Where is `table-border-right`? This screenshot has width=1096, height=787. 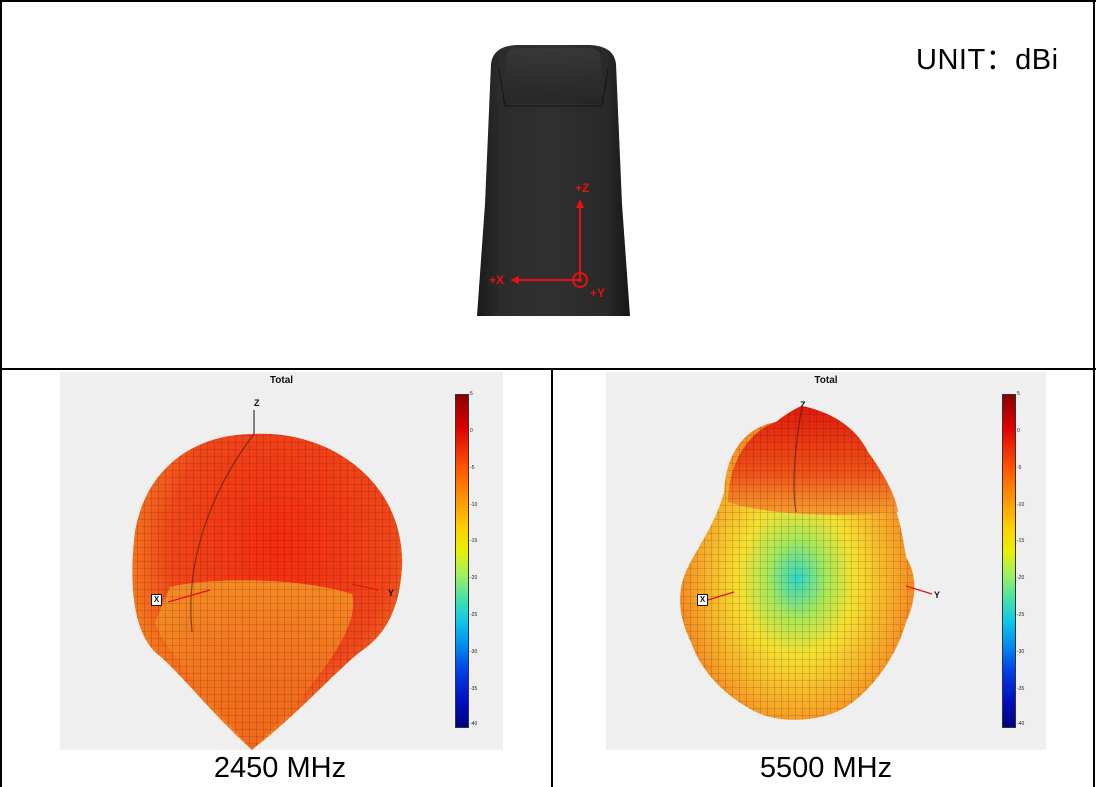 table-border-right is located at coordinates (1094, 393).